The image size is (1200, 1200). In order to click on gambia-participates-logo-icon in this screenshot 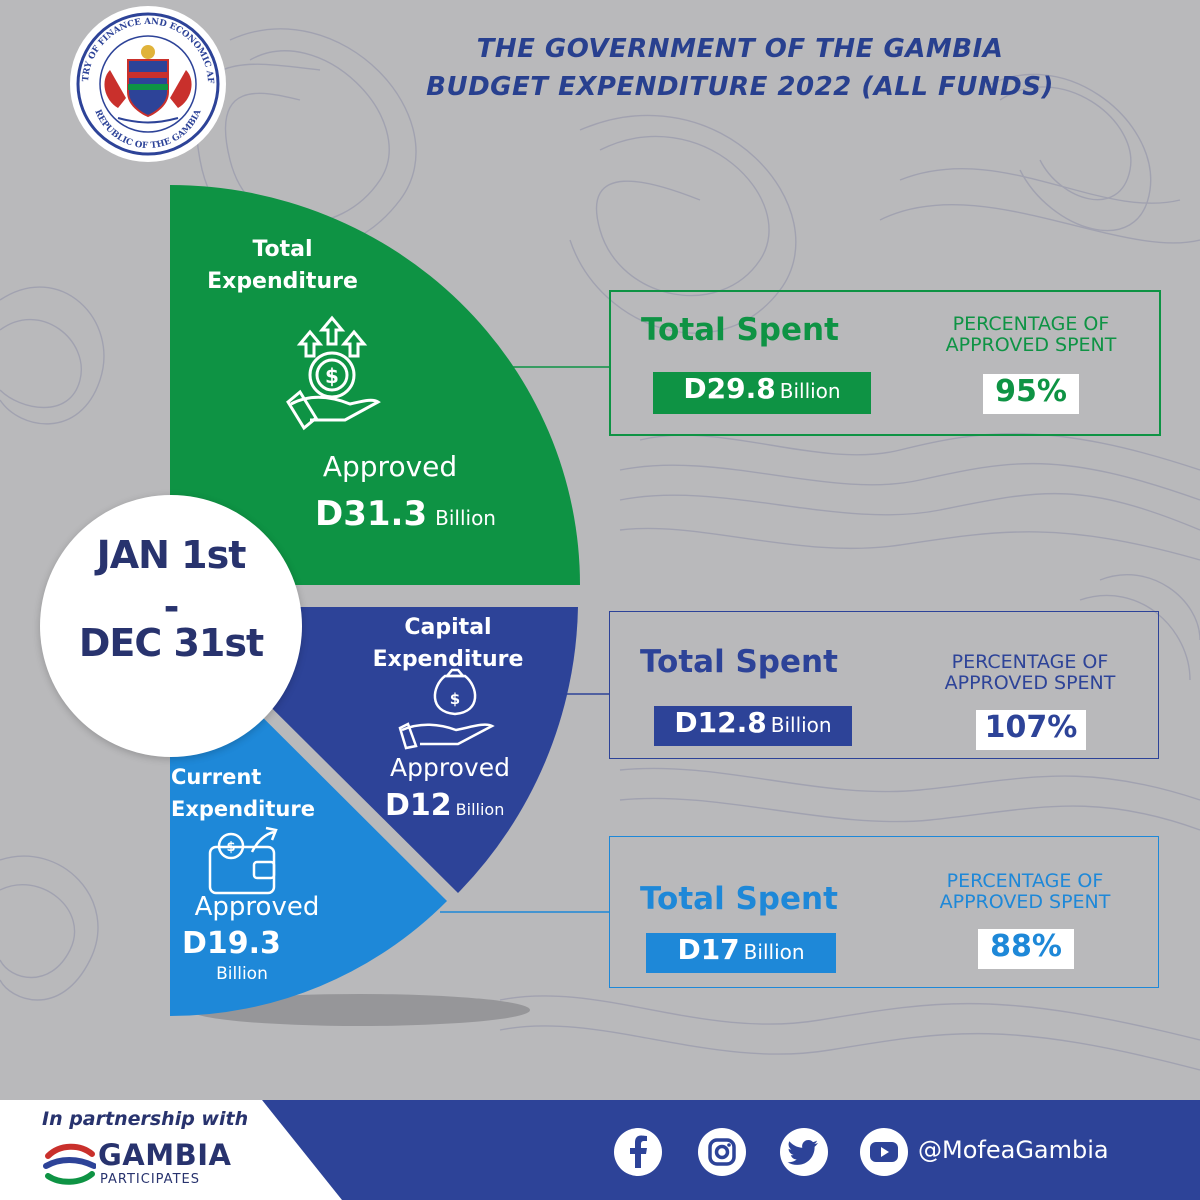, I will do `click(69, 1164)`.